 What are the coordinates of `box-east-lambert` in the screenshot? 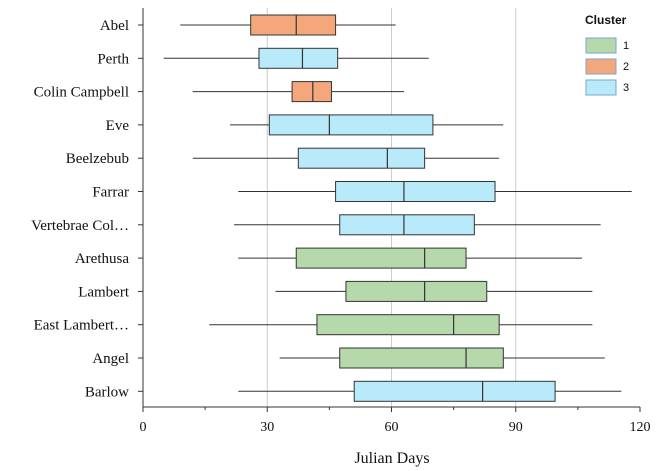 It's located at (401, 325).